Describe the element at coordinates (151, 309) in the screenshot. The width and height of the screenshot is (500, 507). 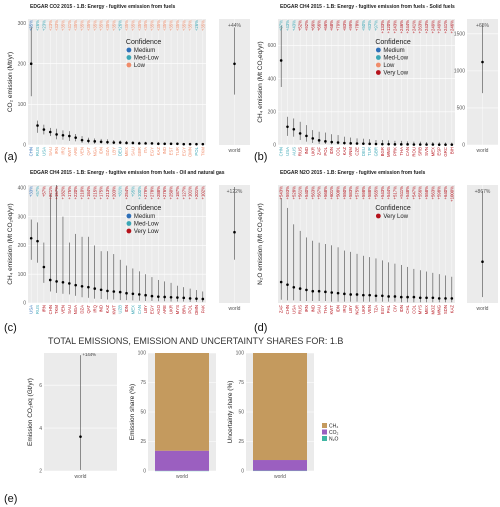
I see `category-label-c: EGY` at that location.